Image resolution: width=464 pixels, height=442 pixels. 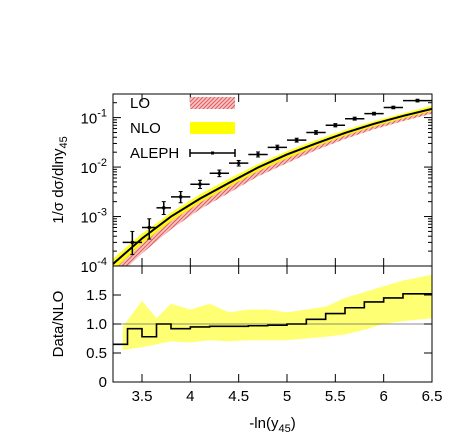 I want to click on y-tick-label: 10⁻², so click(x=94, y=167).